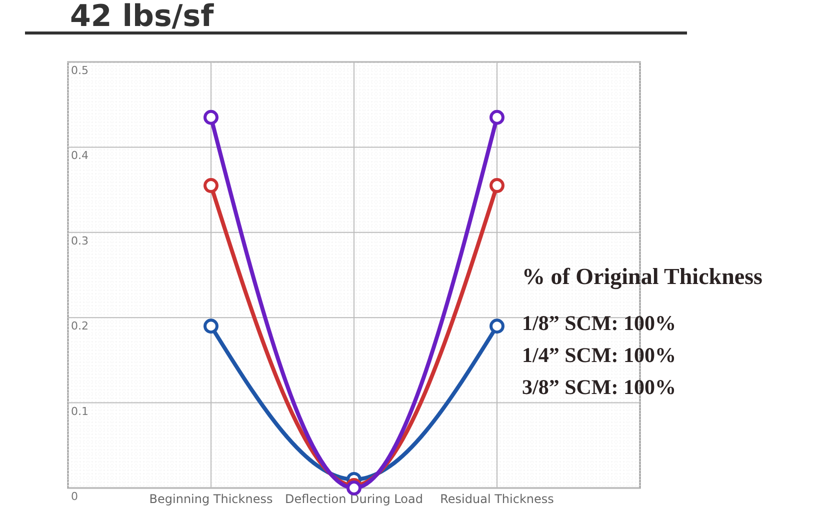 This screenshot has width=825, height=510. Describe the element at coordinates (642, 277) in the screenshot. I see `annotation: % of Original Thickness` at that location.